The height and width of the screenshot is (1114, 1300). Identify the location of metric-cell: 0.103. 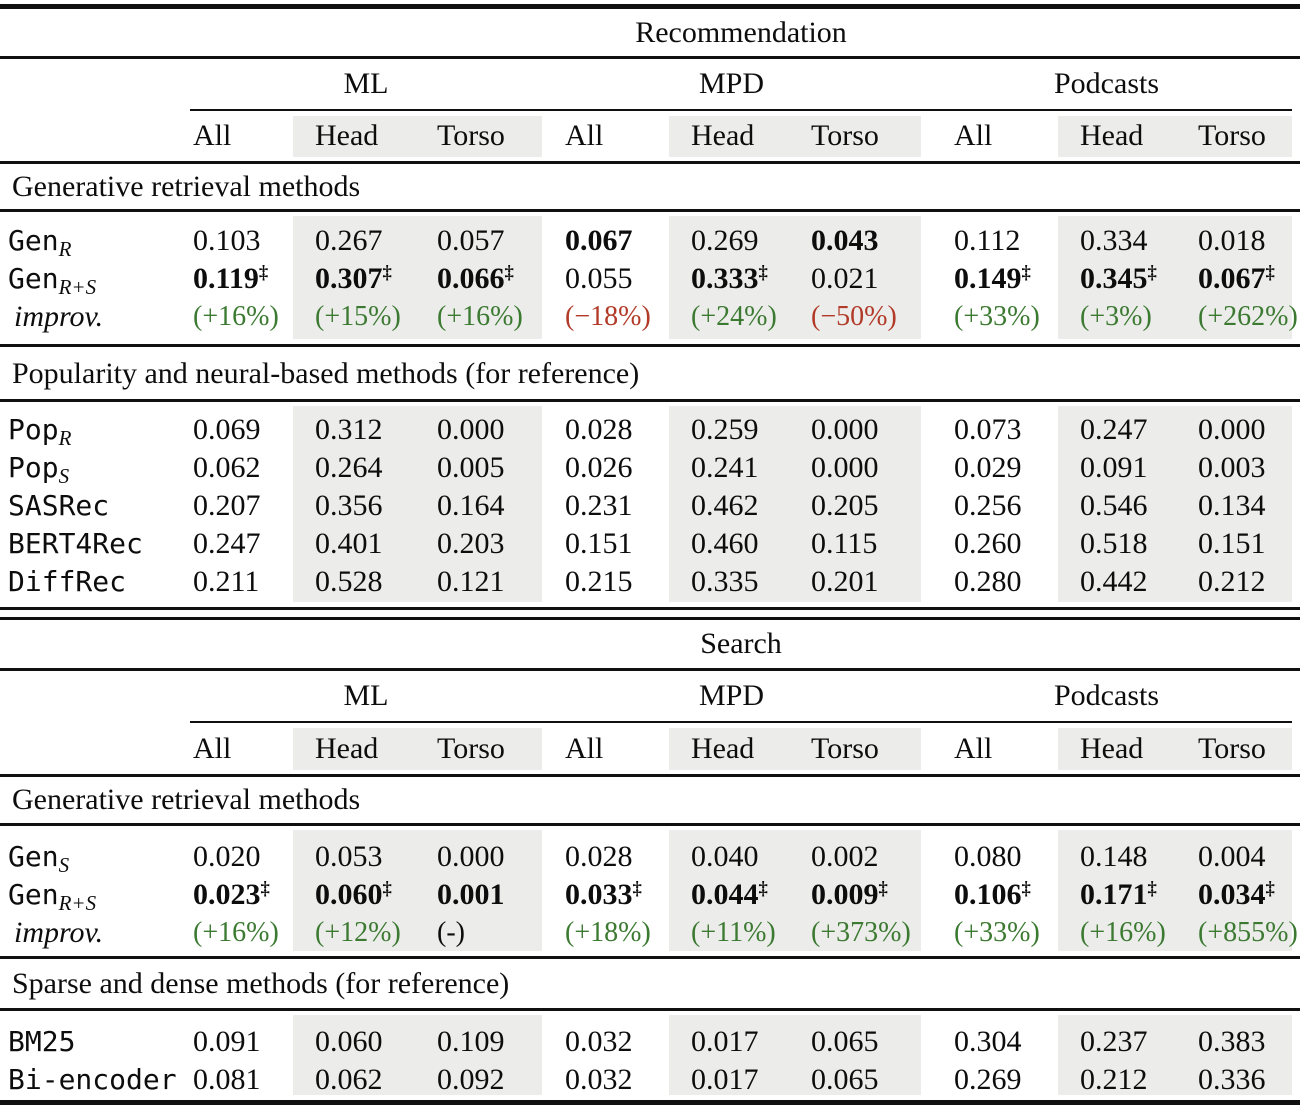
(227, 240).